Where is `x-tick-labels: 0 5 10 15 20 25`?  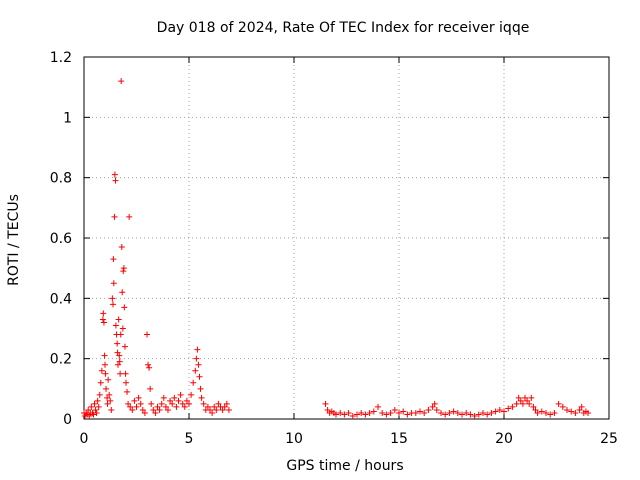 x-tick-labels: 0 5 10 15 20 25 is located at coordinates (349, 439).